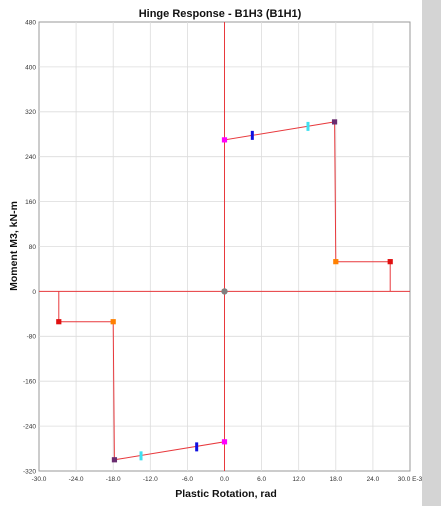 This screenshot has height=506, width=441. I want to click on y-tick-label: -320, so click(29, 471).